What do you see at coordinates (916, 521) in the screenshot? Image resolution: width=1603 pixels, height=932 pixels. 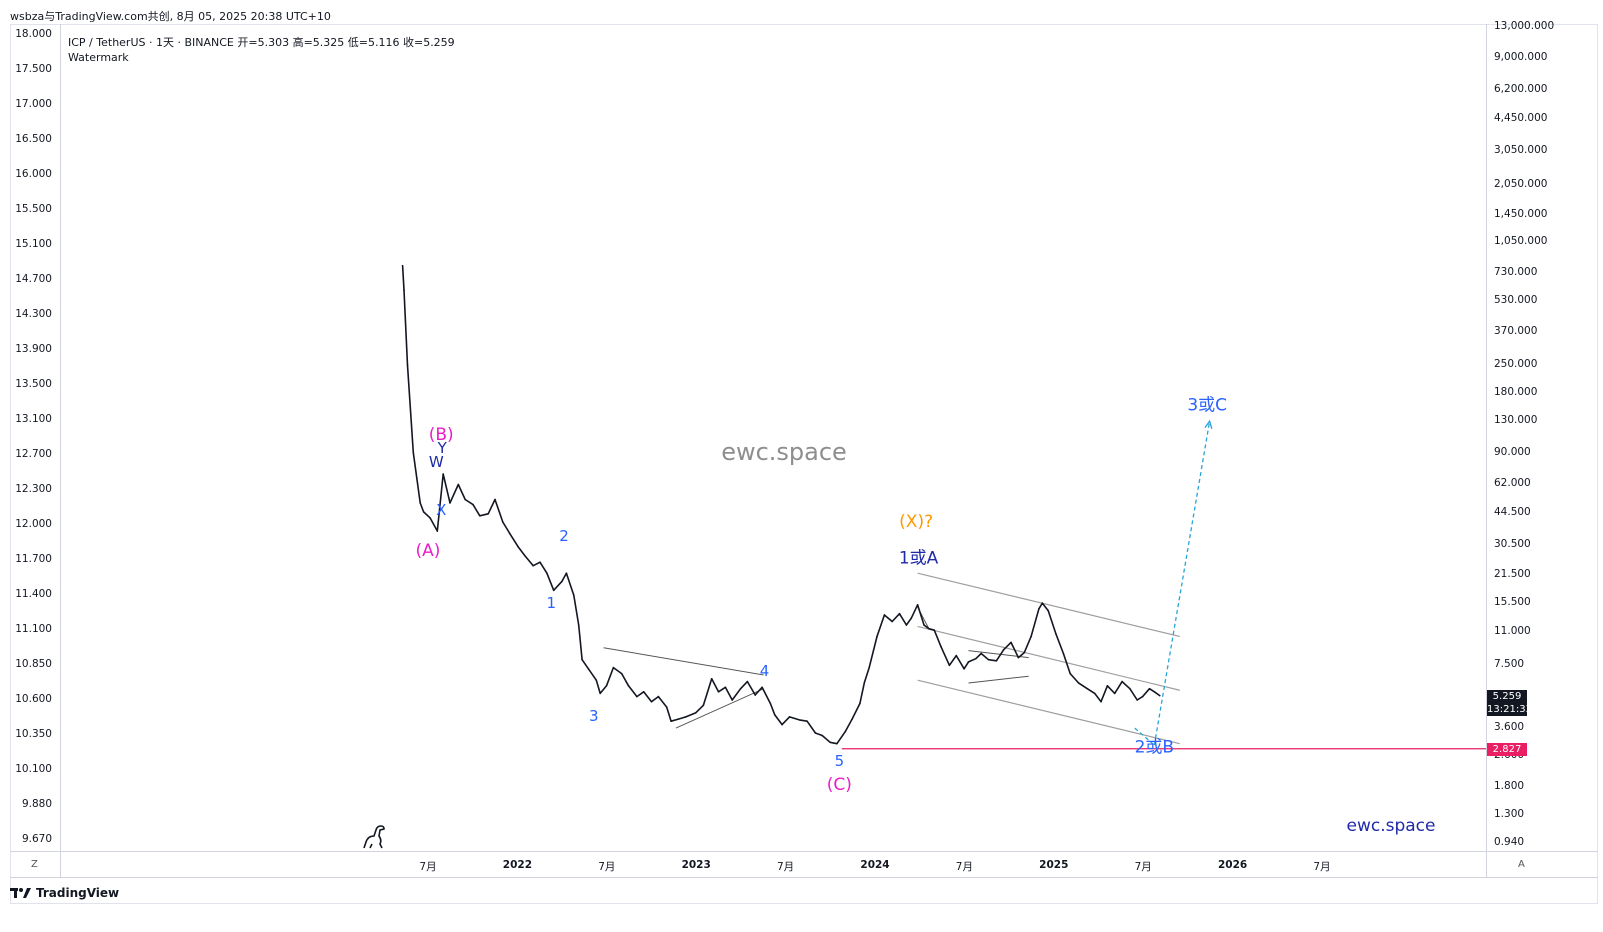 I see `wave-label: (X)?` at bounding box center [916, 521].